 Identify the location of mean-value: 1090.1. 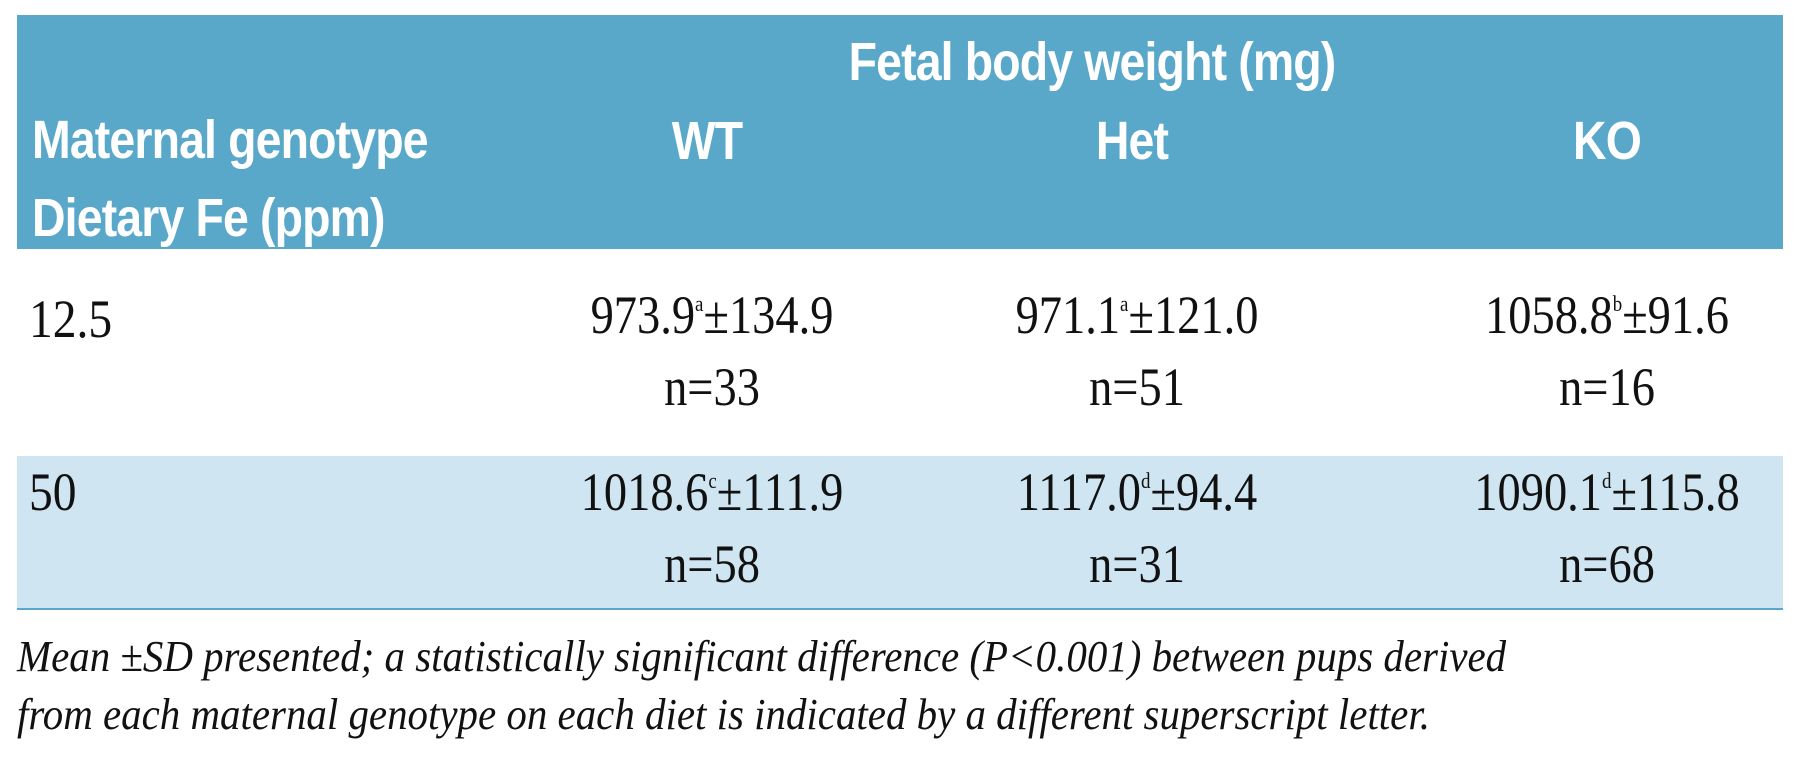
(1538, 492).